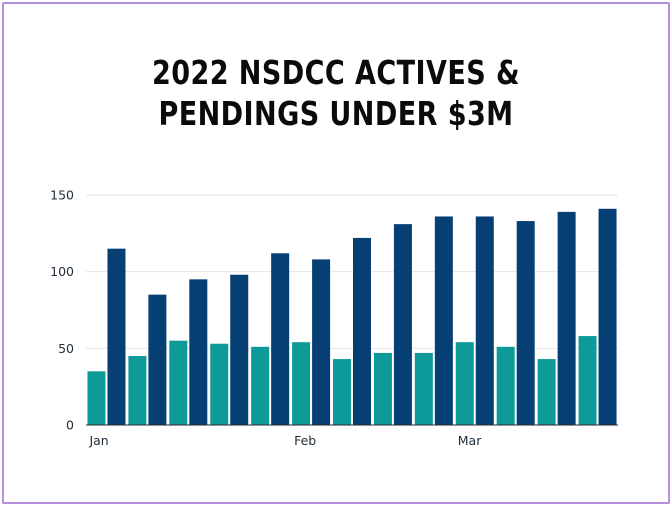 The image size is (672, 506). Describe the element at coordinates (335, 93) in the screenshot. I see `chart-title: 2022 NSDCC ACTIVES & PENDINGS UNDER $3M` at that location.